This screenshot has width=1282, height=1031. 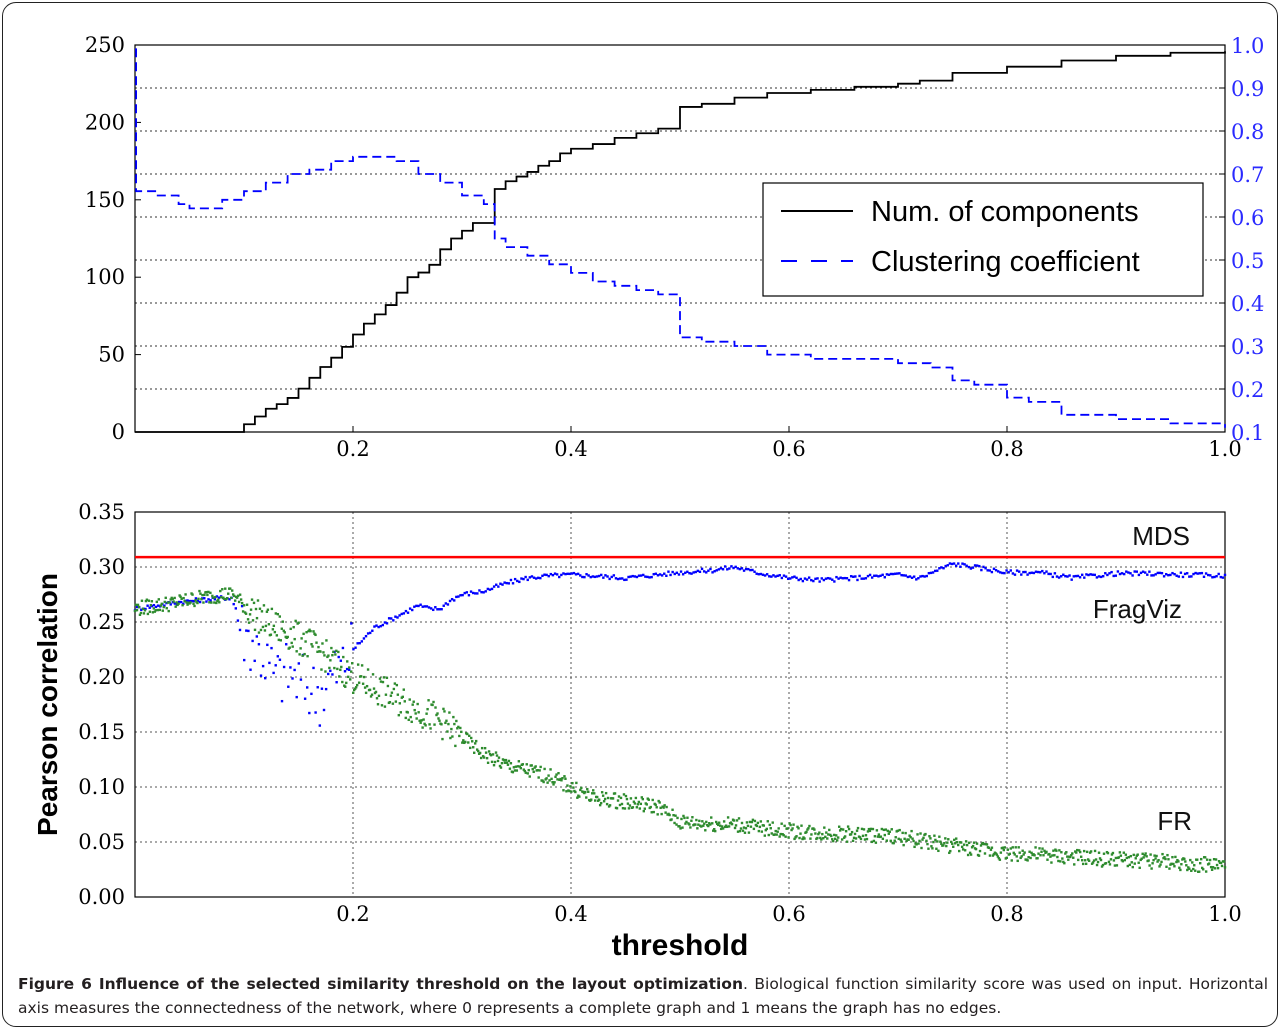 I want to click on fr-annotation: FR, so click(x=1174, y=821).